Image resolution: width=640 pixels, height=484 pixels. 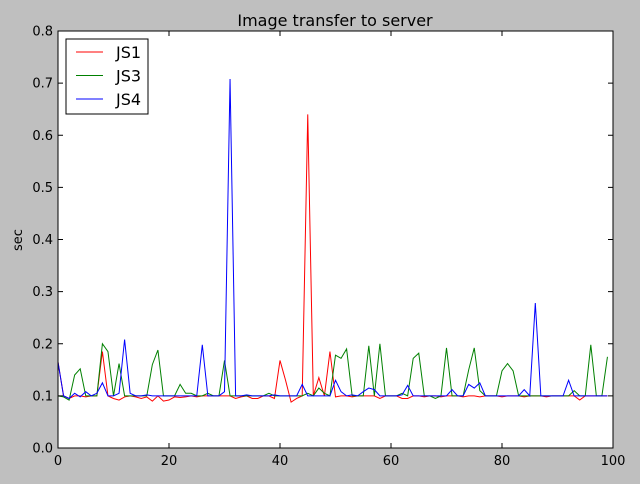 I want to click on legend-label-js1: JS1, so click(x=128, y=52).